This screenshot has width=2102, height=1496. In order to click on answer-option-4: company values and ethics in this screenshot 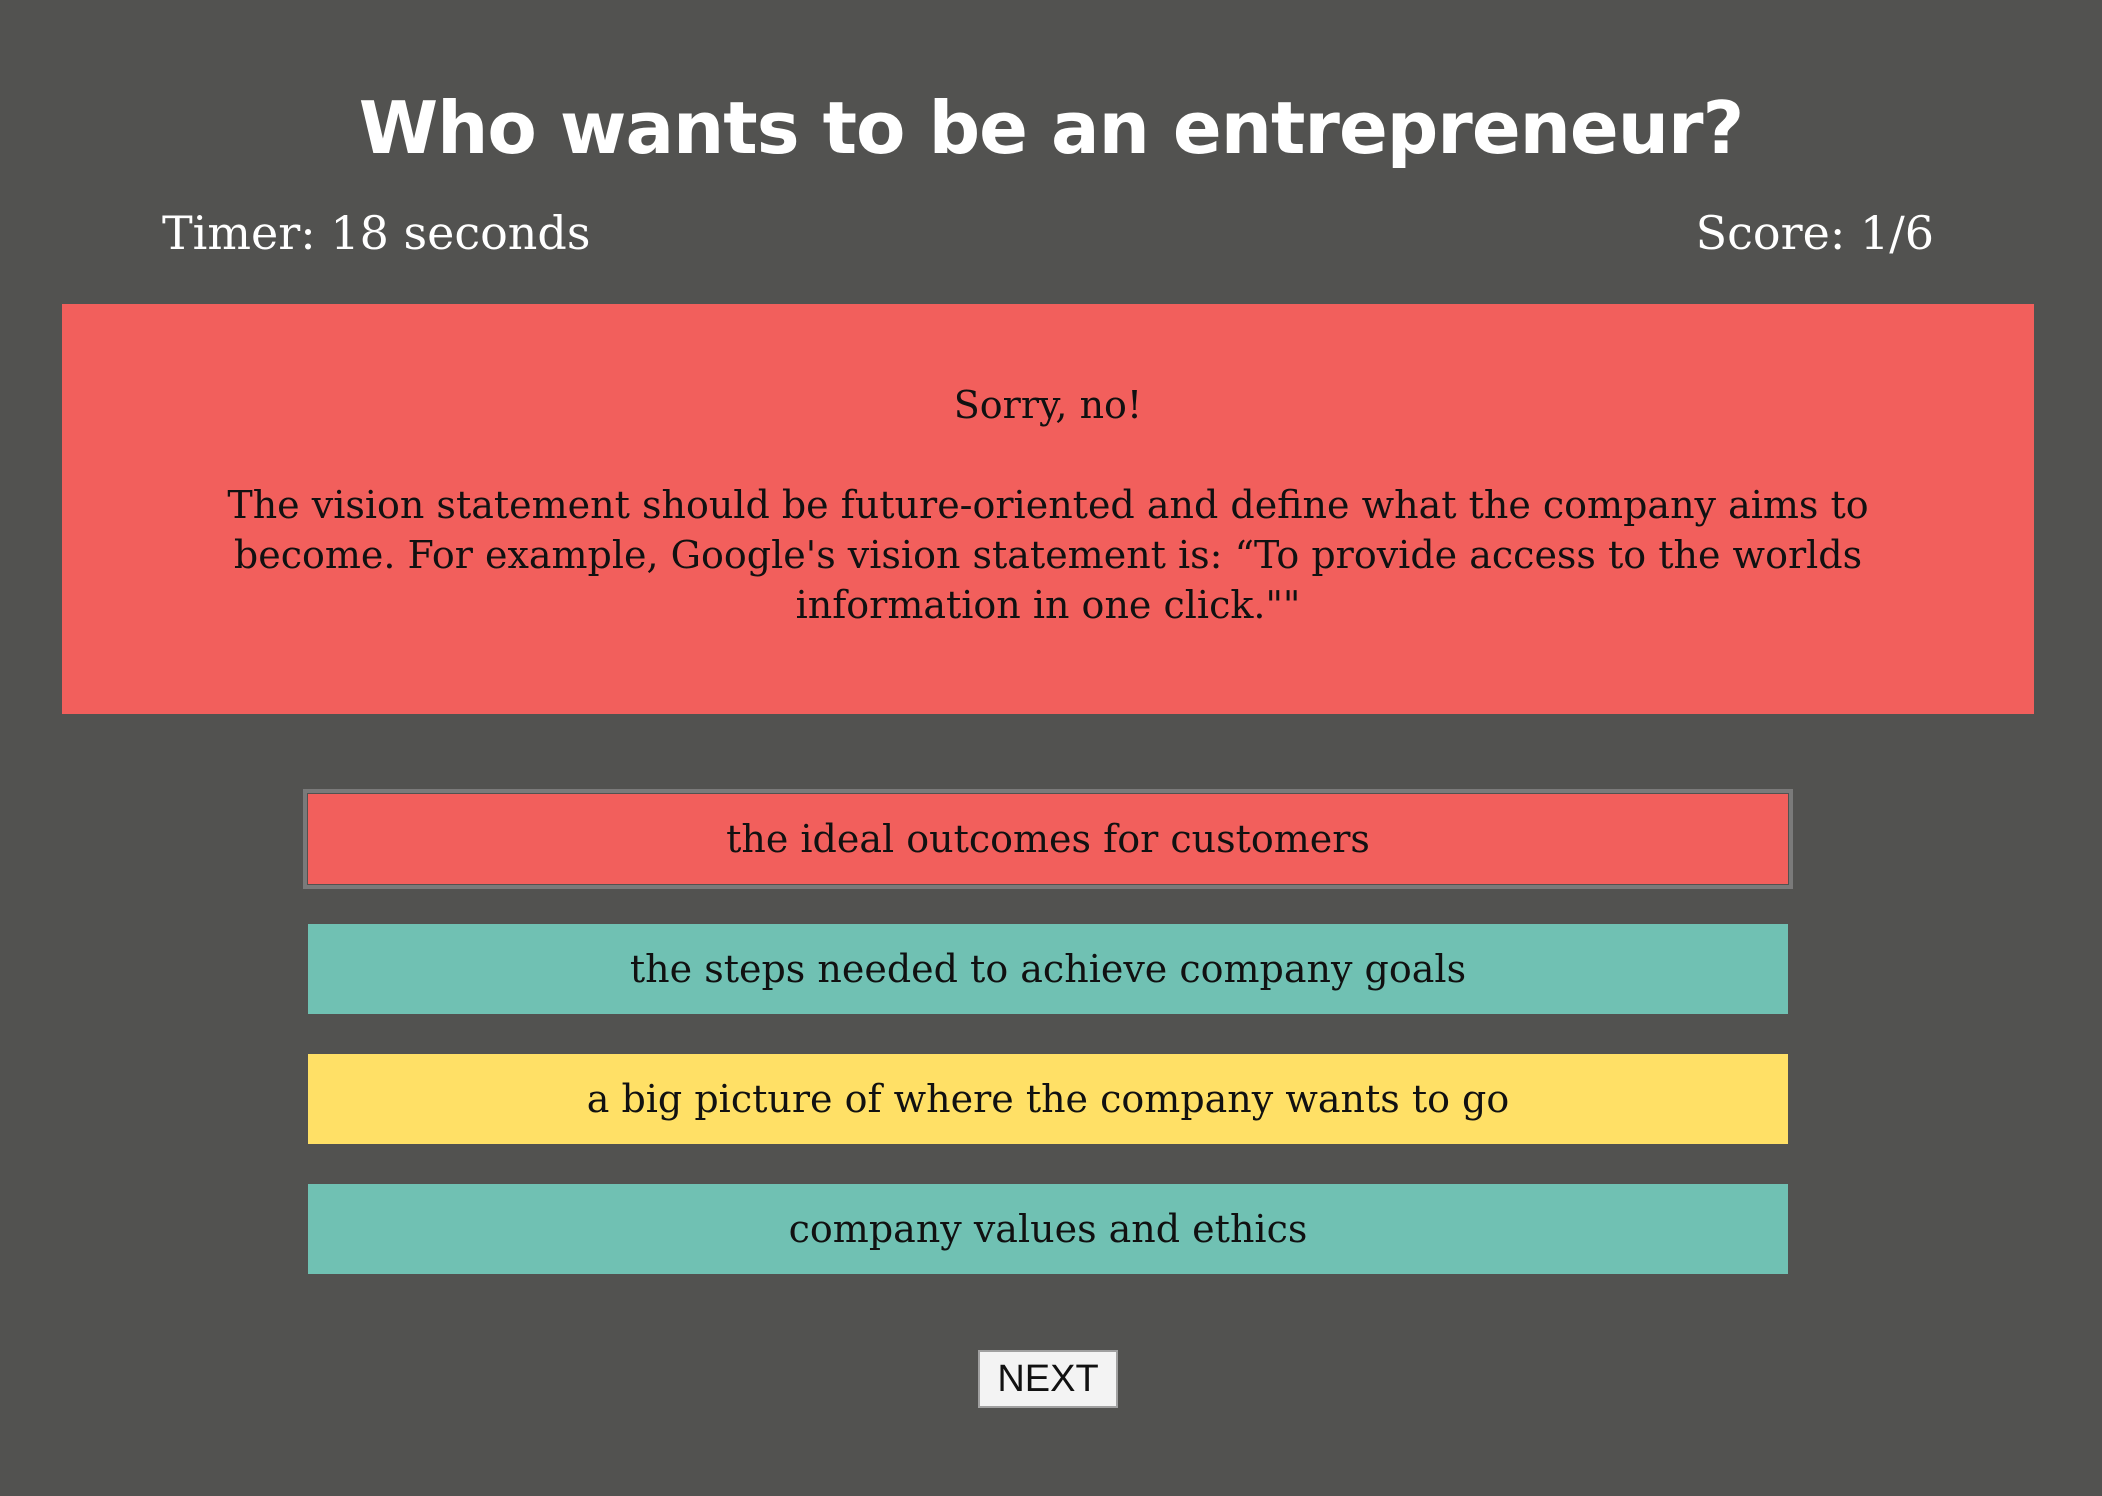, I will do `click(1048, 1229)`.